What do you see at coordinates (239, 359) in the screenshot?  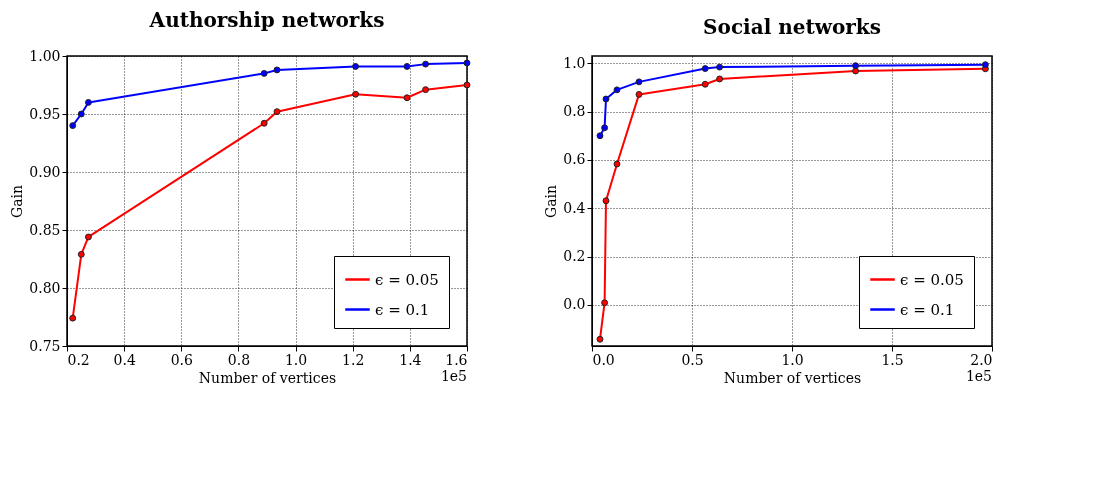 I see `x-tick-label: 0.8` at bounding box center [239, 359].